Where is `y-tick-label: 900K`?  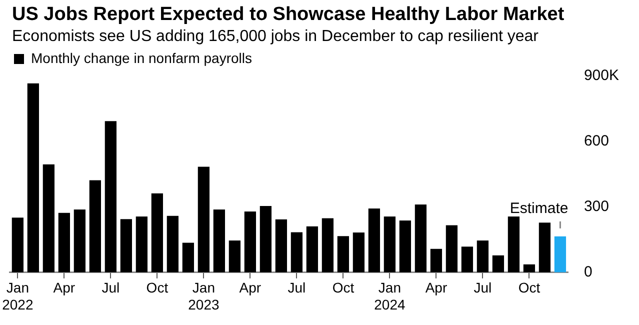 y-tick-label: 900K is located at coordinates (602, 75).